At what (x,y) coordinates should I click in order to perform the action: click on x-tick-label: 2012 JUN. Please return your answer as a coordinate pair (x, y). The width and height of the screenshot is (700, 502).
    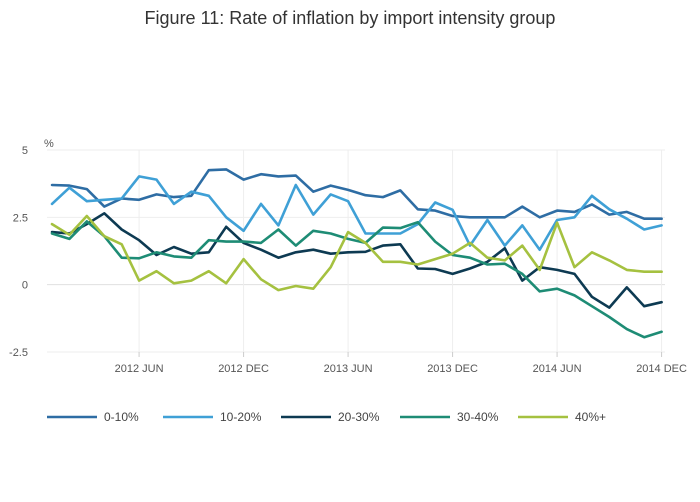
    Looking at the image, I should click on (139, 369).